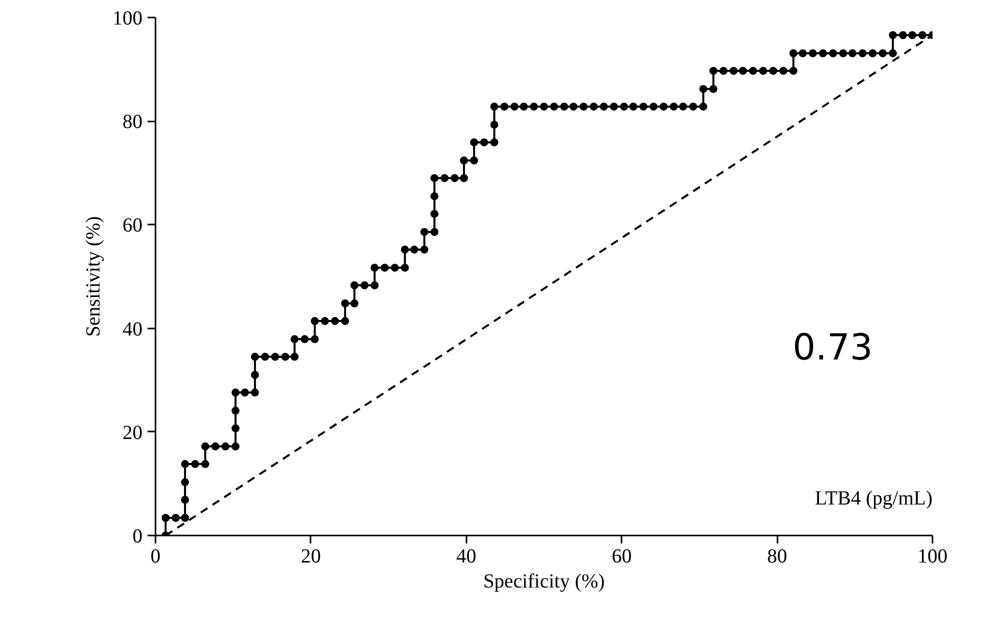 Image resolution: width=990 pixels, height=643 pixels. I want to click on x-tick-label: 100, so click(933, 557).